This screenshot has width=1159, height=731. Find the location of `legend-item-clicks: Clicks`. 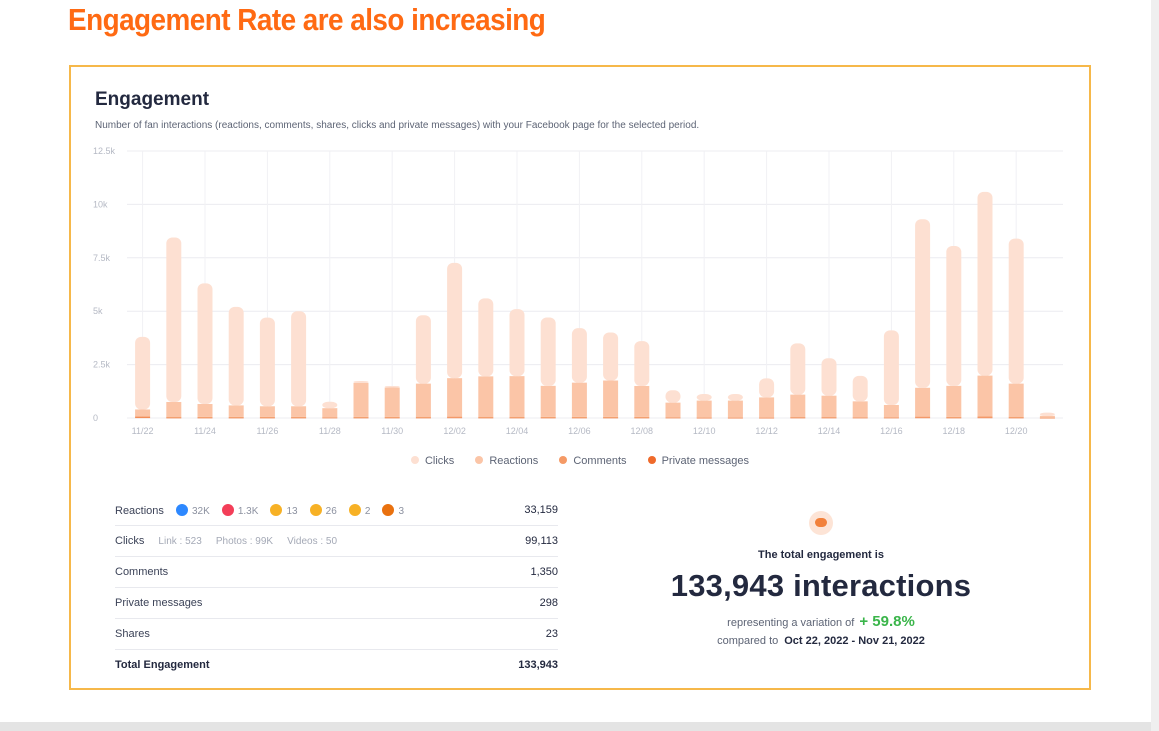

legend-item-clicks: Clicks is located at coordinates (432, 461).